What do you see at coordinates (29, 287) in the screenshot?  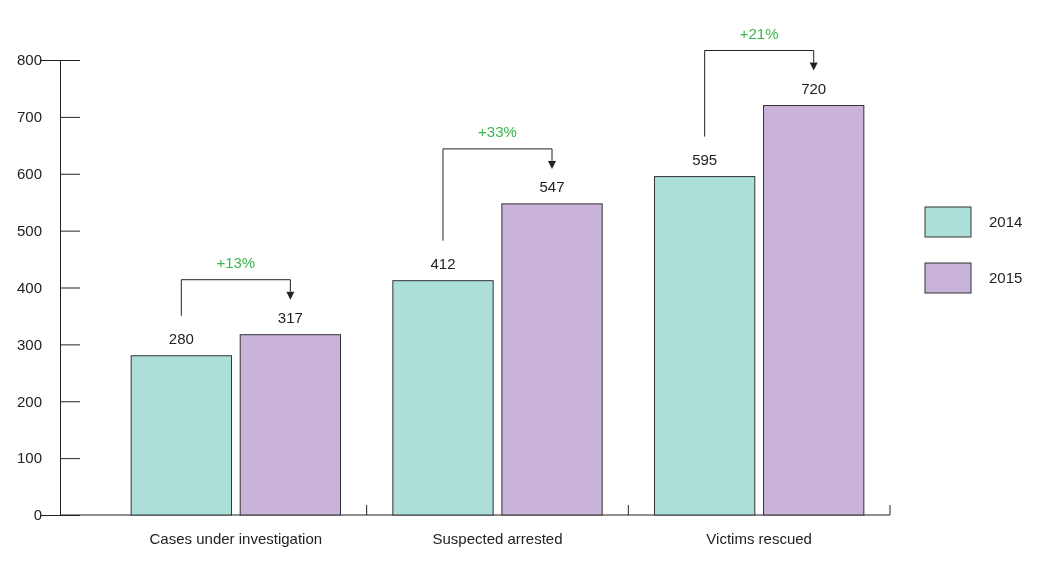 I see `y-tick-label: 400` at bounding box center [29, 287].